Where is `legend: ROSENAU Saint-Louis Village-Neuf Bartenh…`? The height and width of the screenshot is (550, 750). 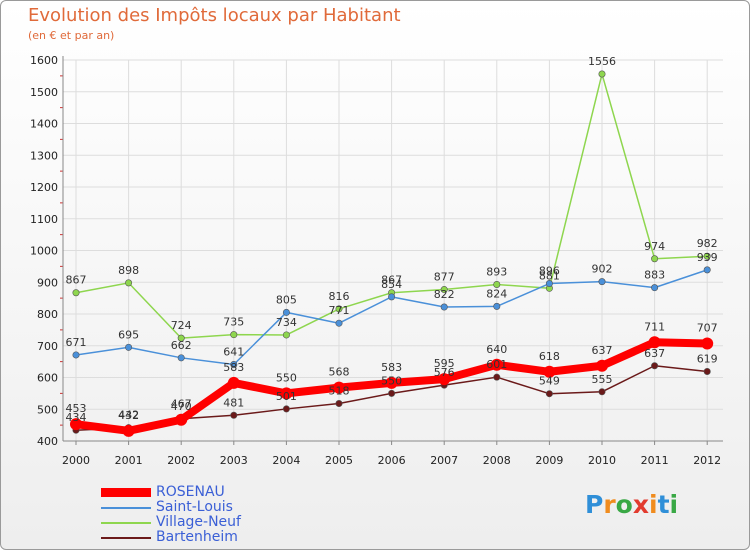
legend: ROSENAU Saint-Louis Village-Neuf Bartenh… is located at coordinates (221, 515).